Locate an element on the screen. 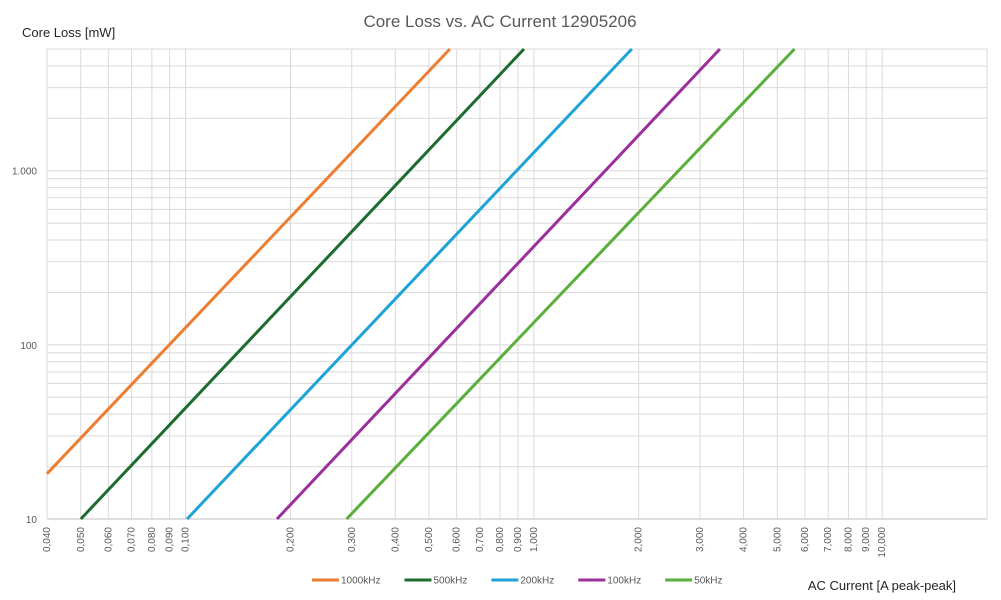 The height and width of the screenshot is (600, 1001). legend-label-500kHz: 500kHz is located at coordinates (450, 581).